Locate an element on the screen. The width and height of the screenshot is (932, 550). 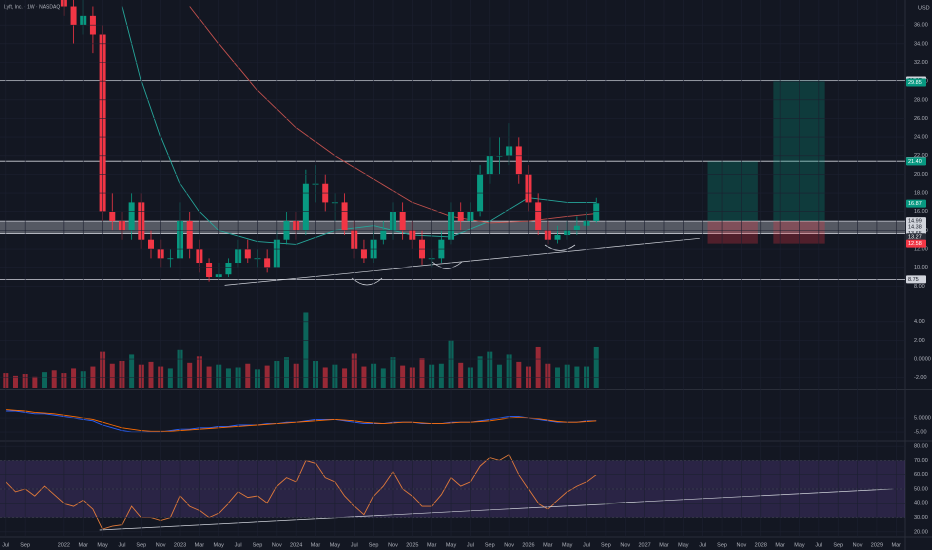
y-tick-label: 70.00 is located at coordinates (921, 461).